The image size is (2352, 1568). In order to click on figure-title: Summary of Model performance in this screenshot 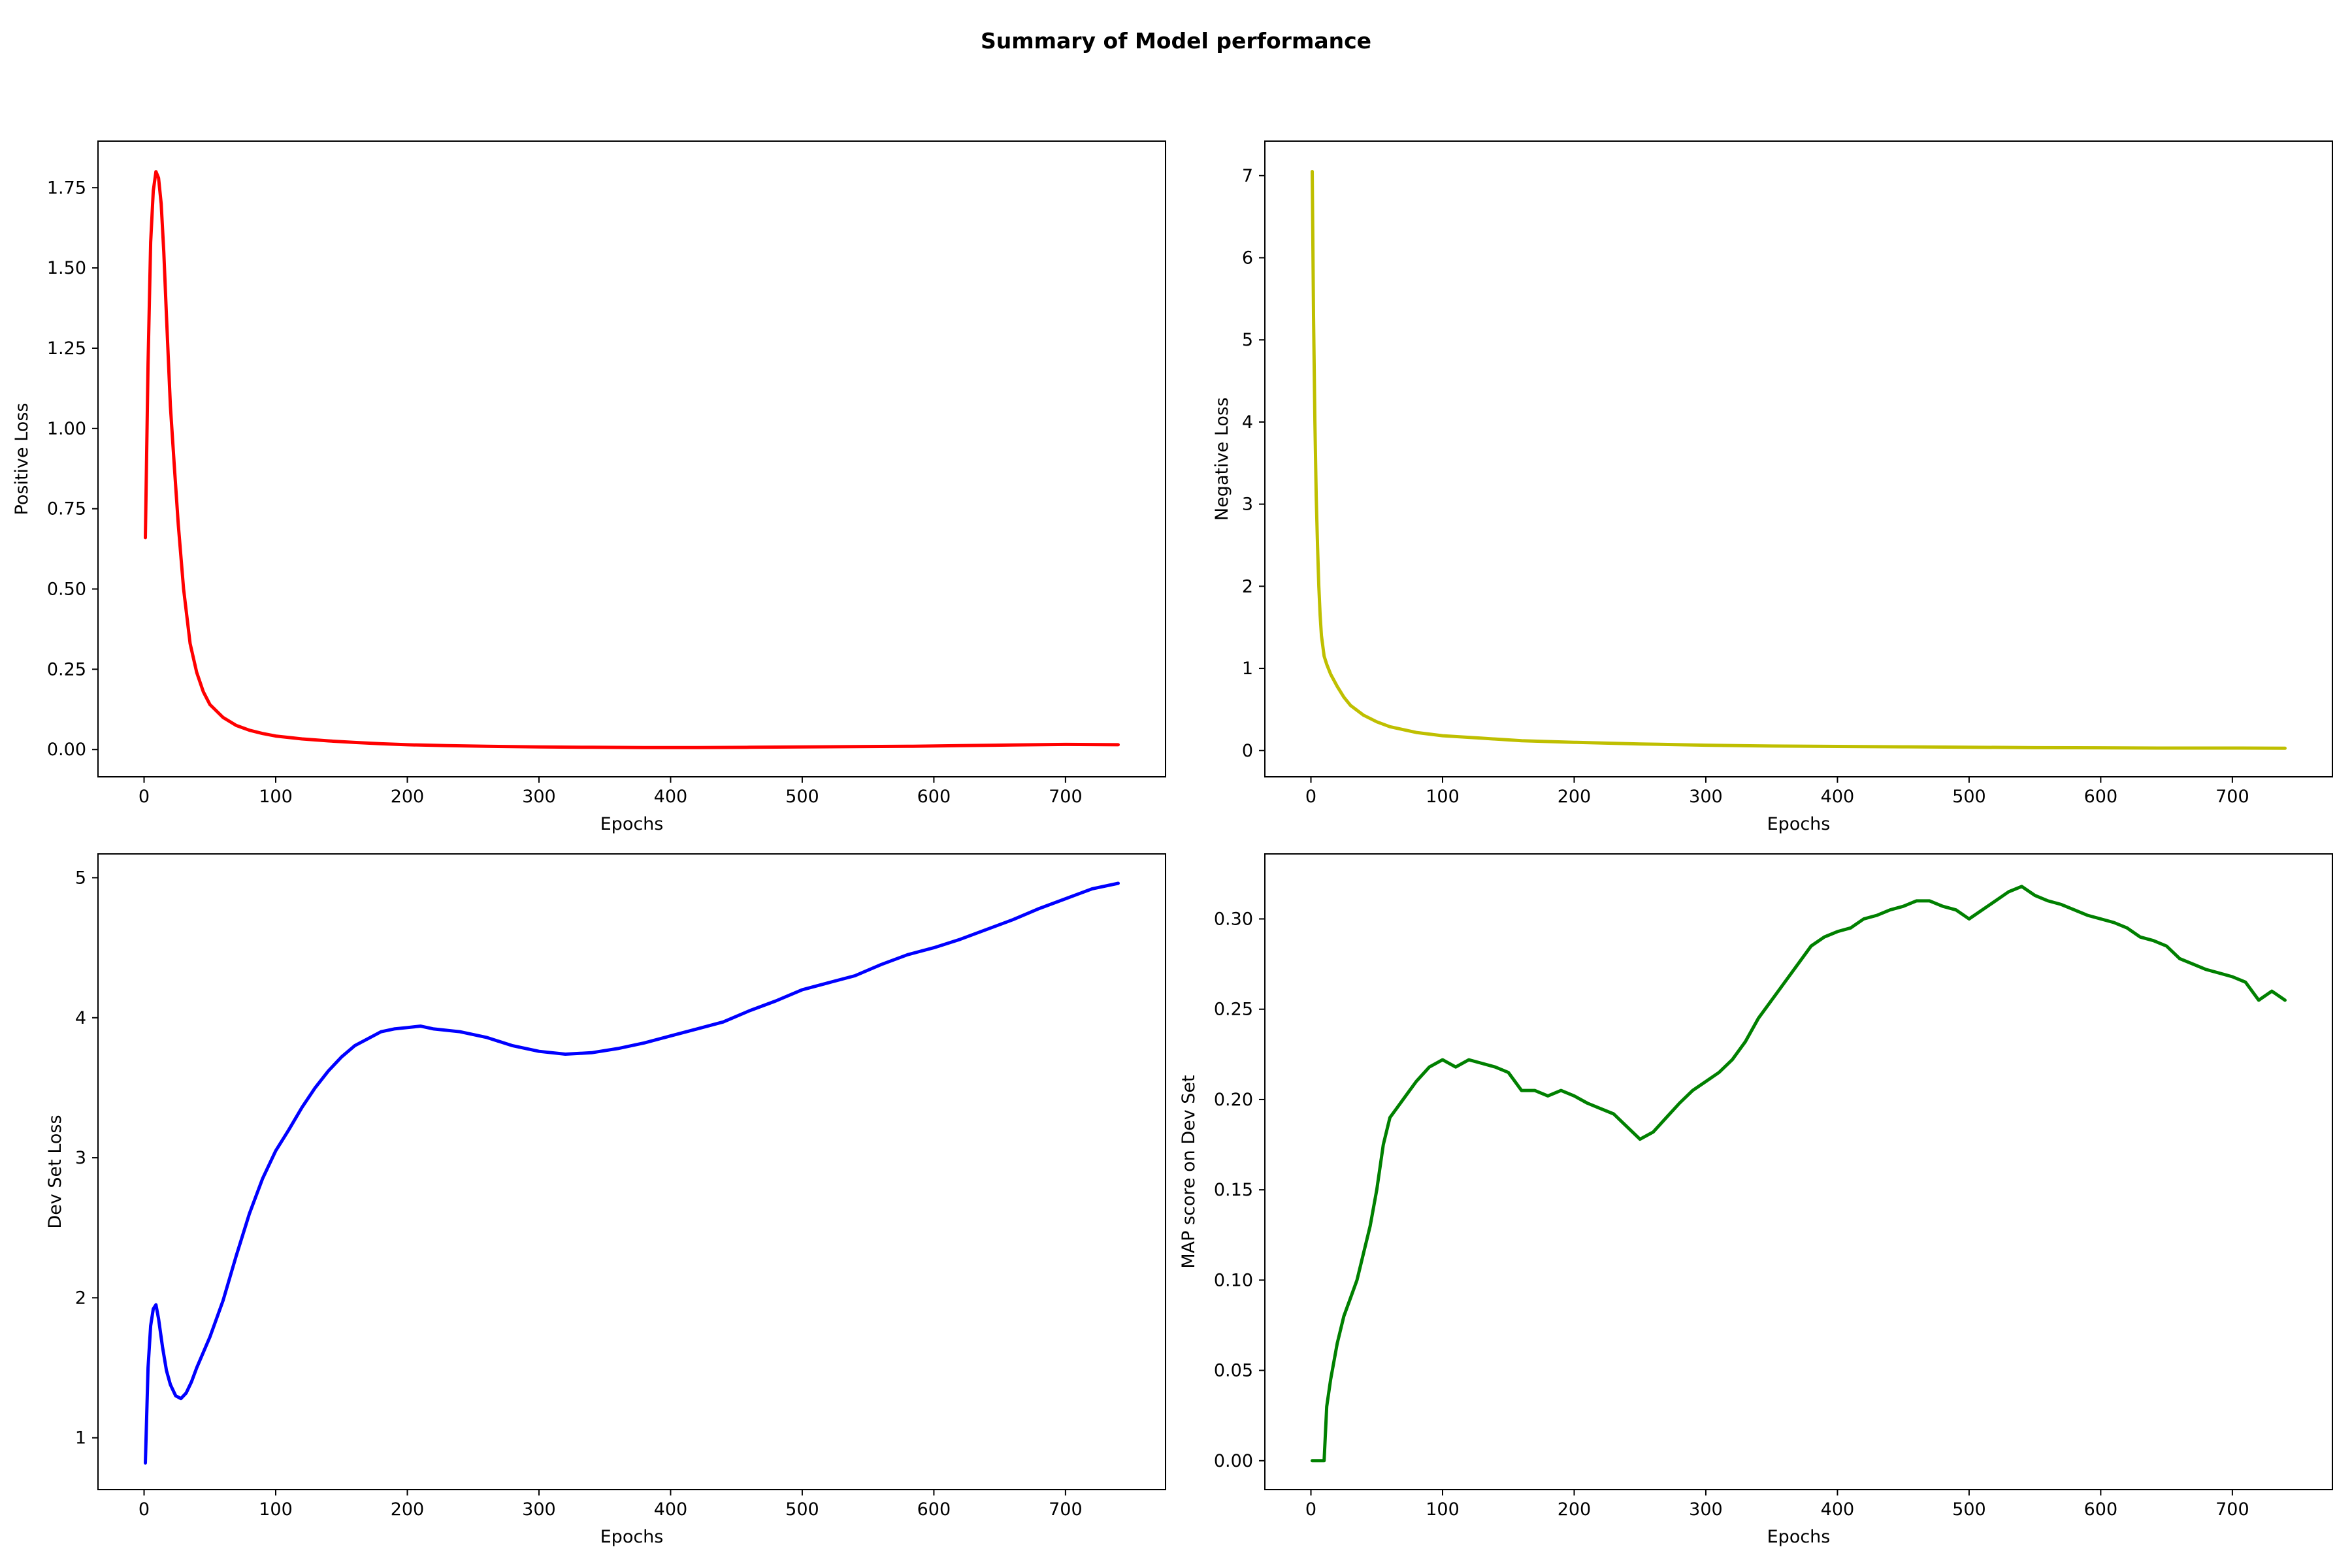, I will do `click(1176, 41)`.